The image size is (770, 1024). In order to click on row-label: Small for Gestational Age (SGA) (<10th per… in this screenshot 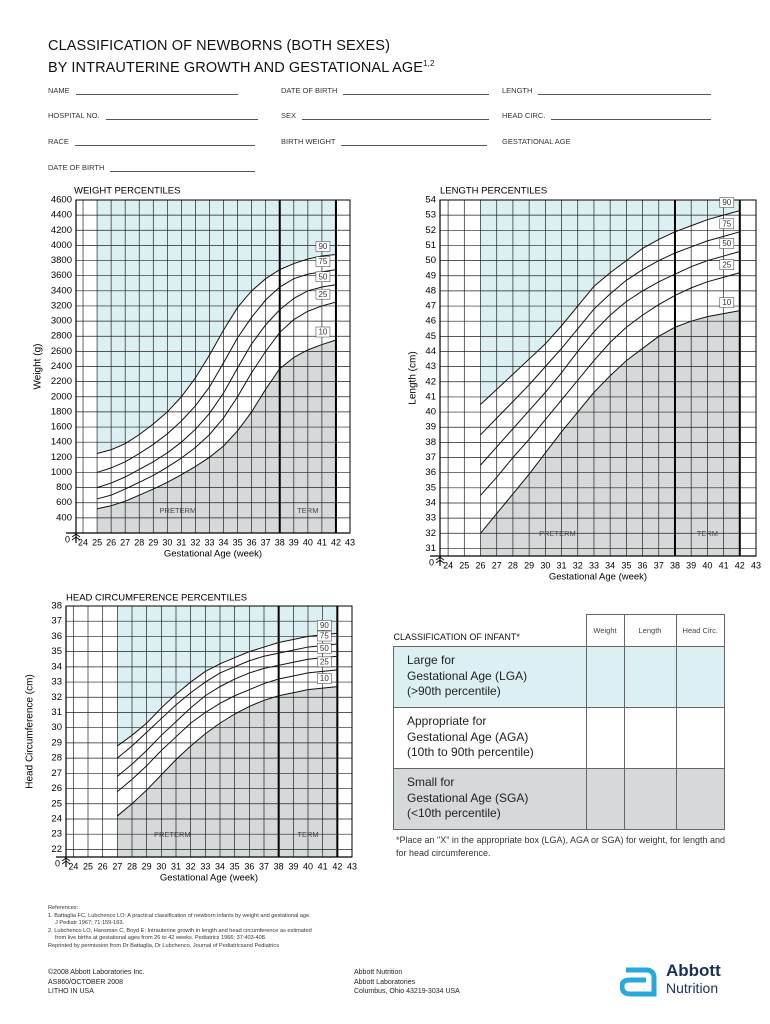, I will do `click(490, 798)`.